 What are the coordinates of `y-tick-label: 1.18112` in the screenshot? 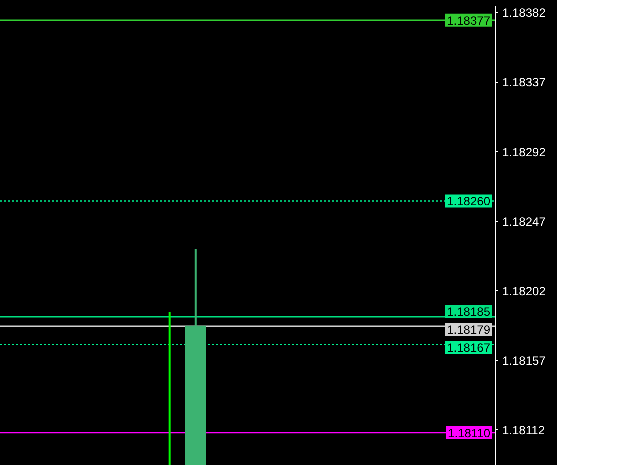 It's located at (524, 430).